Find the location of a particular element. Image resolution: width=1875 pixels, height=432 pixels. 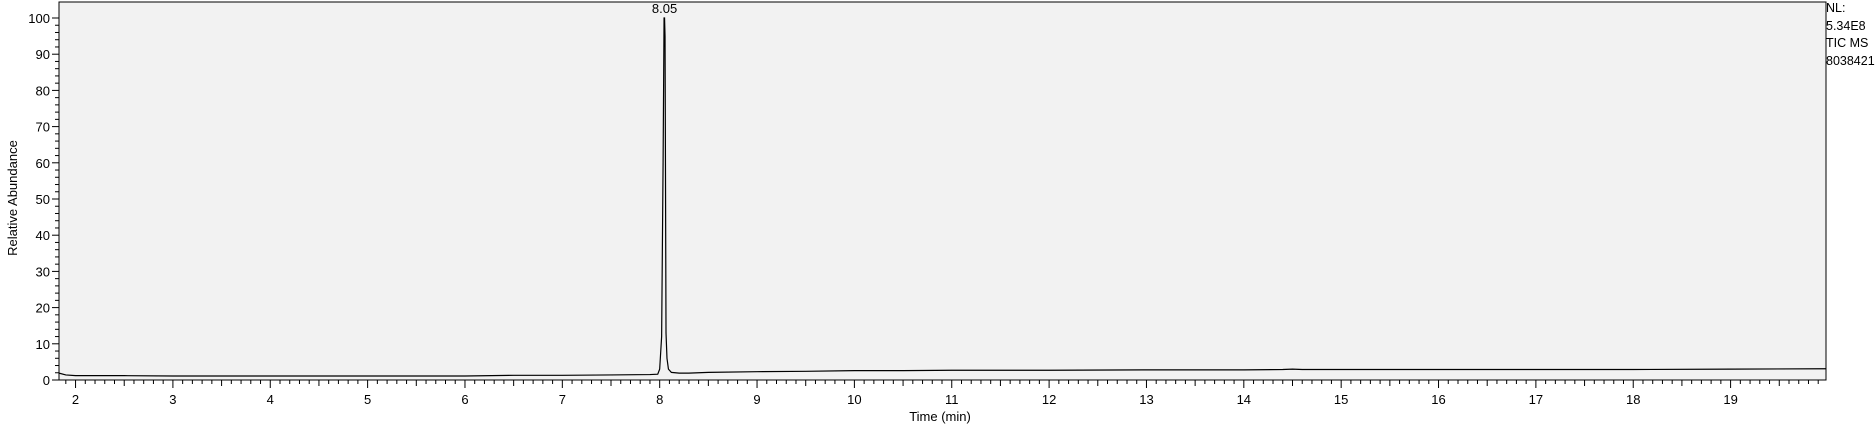

y-tick-label-0: 0 is located at coordinates (46, 380).